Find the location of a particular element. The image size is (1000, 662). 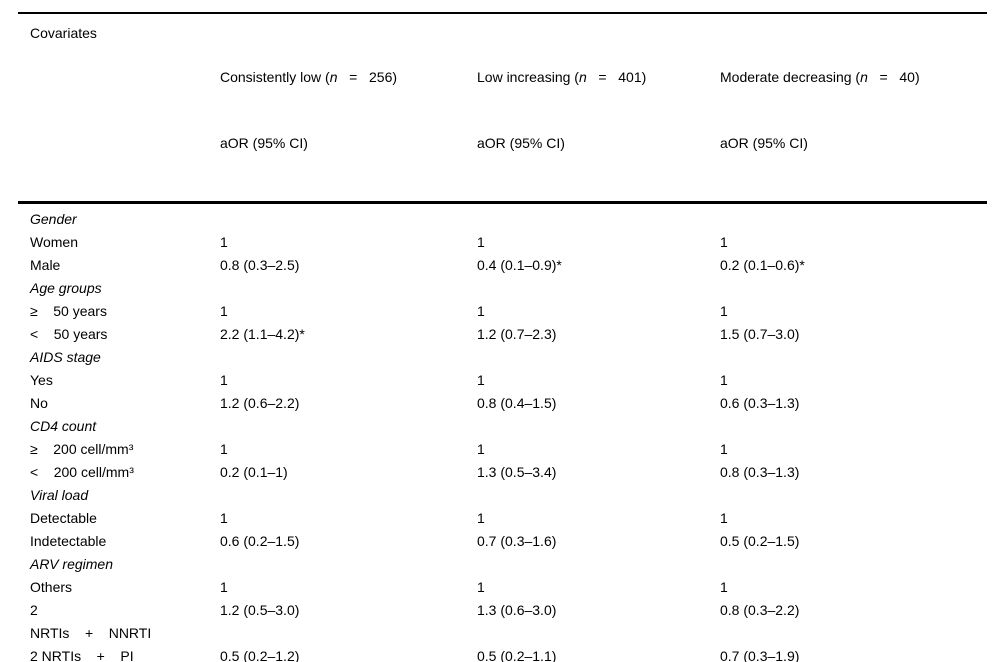

covariate-group-label: ARV regimen is located at coordinates (72, 564).